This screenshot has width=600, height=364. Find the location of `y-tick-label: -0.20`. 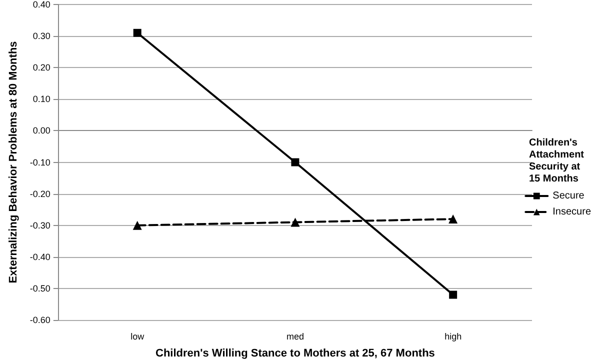

y-tick-label: -0.20 is located at coordinates (40, 193).